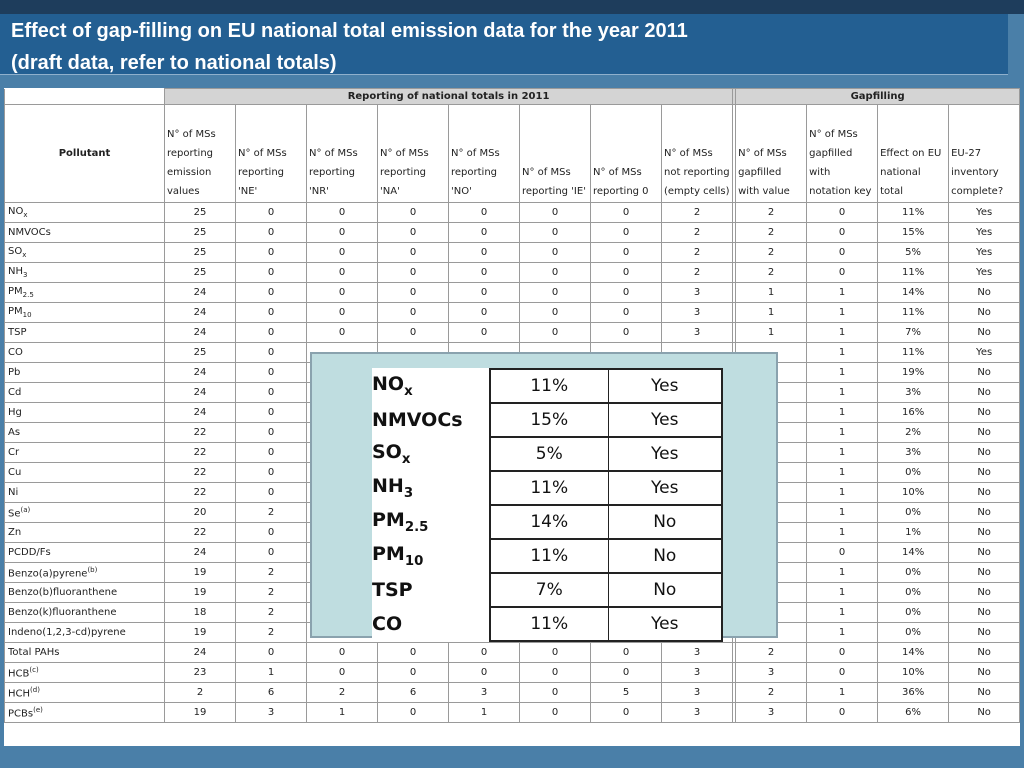 The image size is (1024, 768). I want to click on pollutant-name: HCB, so click(19, 674).